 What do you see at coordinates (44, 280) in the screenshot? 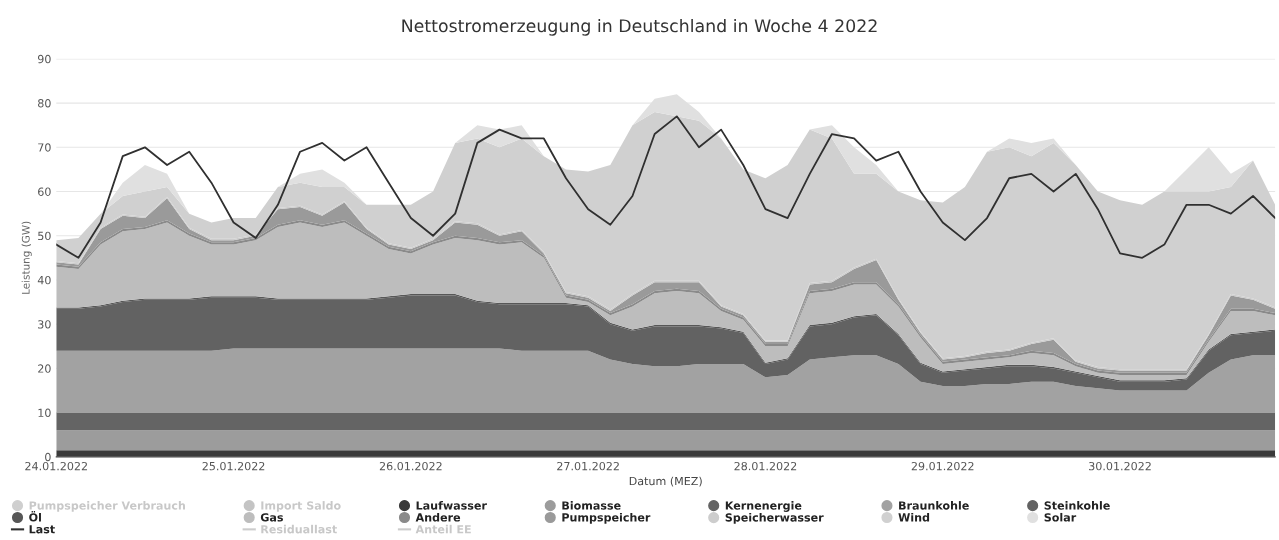
I see `y-tick-label: 40` at bounding box center [44, 280].